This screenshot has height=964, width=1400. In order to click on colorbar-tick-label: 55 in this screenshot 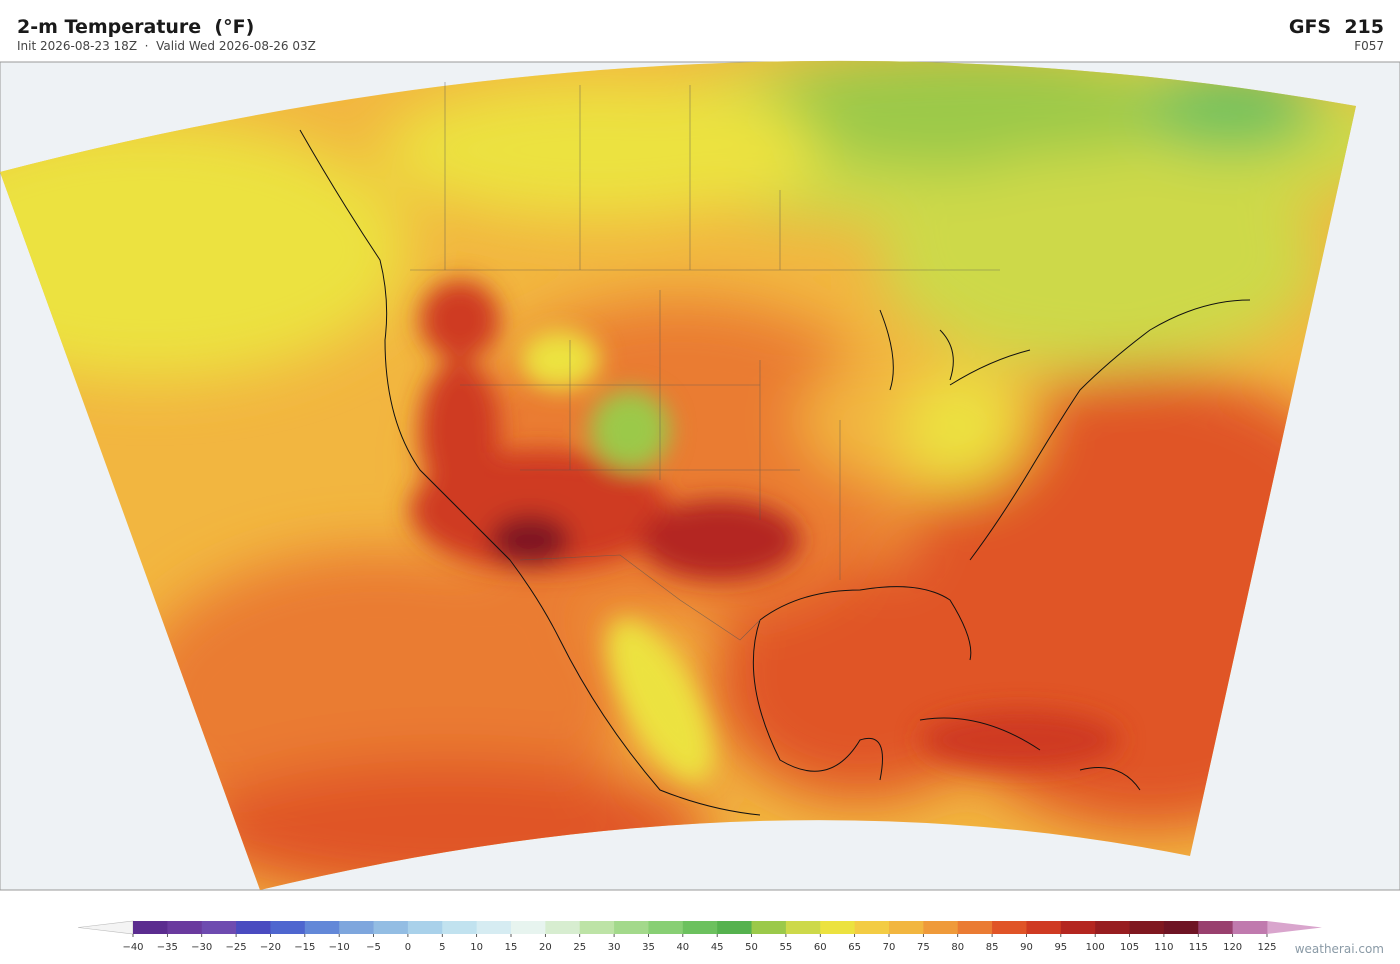, I will do `click(786, 947)`.